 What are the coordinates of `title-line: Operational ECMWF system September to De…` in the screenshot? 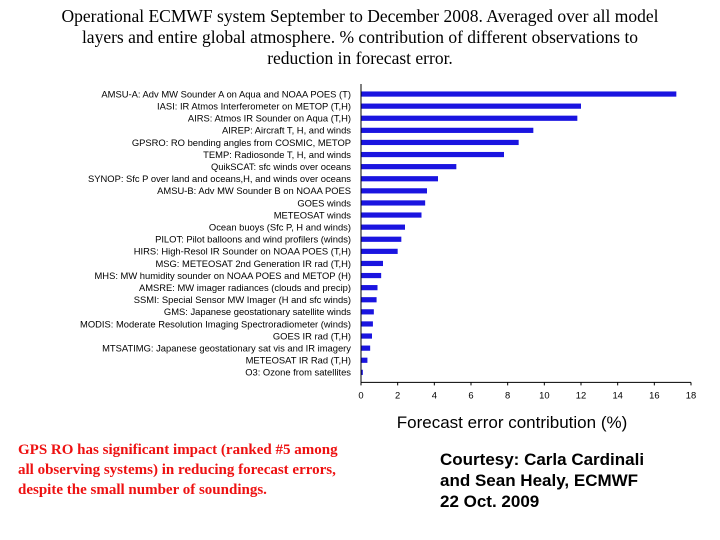 It's located at (360, 16).